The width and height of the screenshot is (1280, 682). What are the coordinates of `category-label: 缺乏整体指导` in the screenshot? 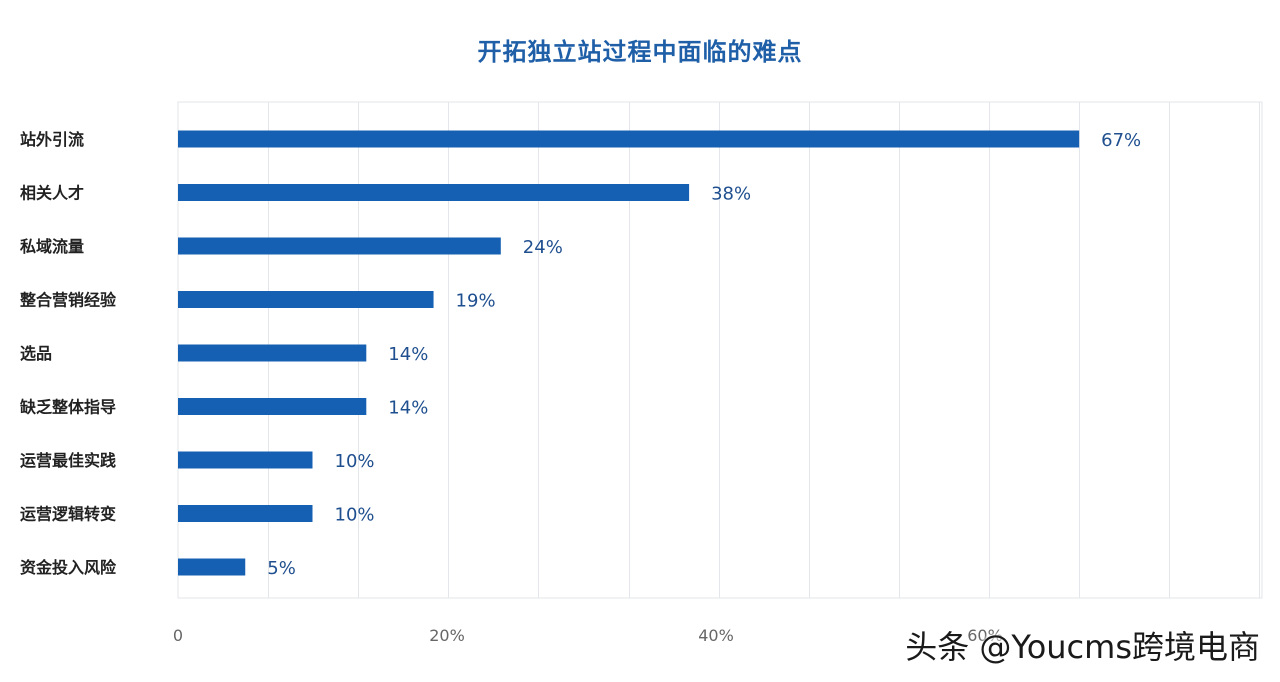 It's located at (68, 407).